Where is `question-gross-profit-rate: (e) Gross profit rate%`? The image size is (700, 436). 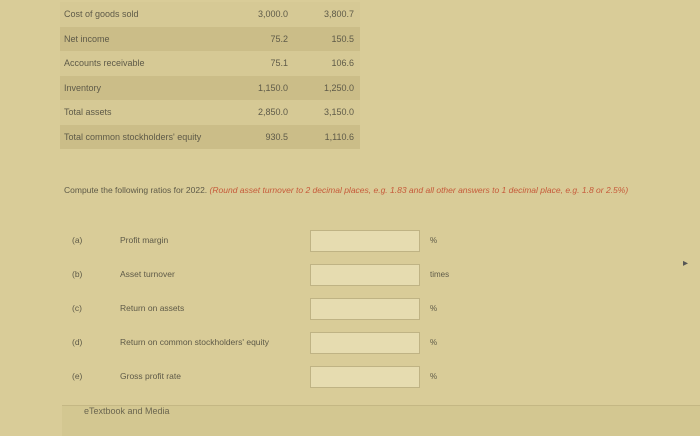 question-gross-profit-rate: (e) Gross profit rate% is located at coordinates (265, 376).